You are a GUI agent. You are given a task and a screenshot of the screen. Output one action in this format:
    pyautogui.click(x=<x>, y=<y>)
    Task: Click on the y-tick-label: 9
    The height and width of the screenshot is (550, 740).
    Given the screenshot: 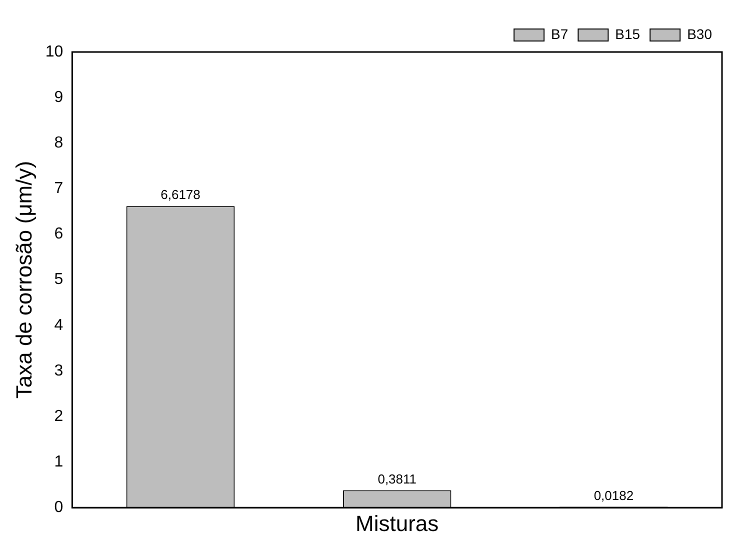 What is the action you would take?
    pyautogui.click(x=59, y=97)
    